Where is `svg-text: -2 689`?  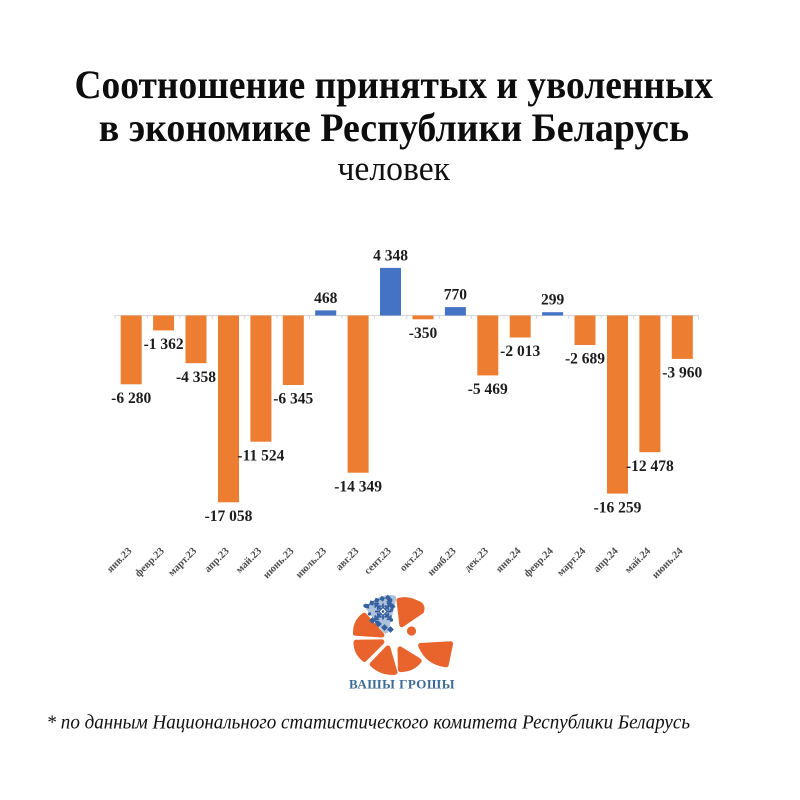
svg-text: -2 689 is located at coordinates (585, 359).